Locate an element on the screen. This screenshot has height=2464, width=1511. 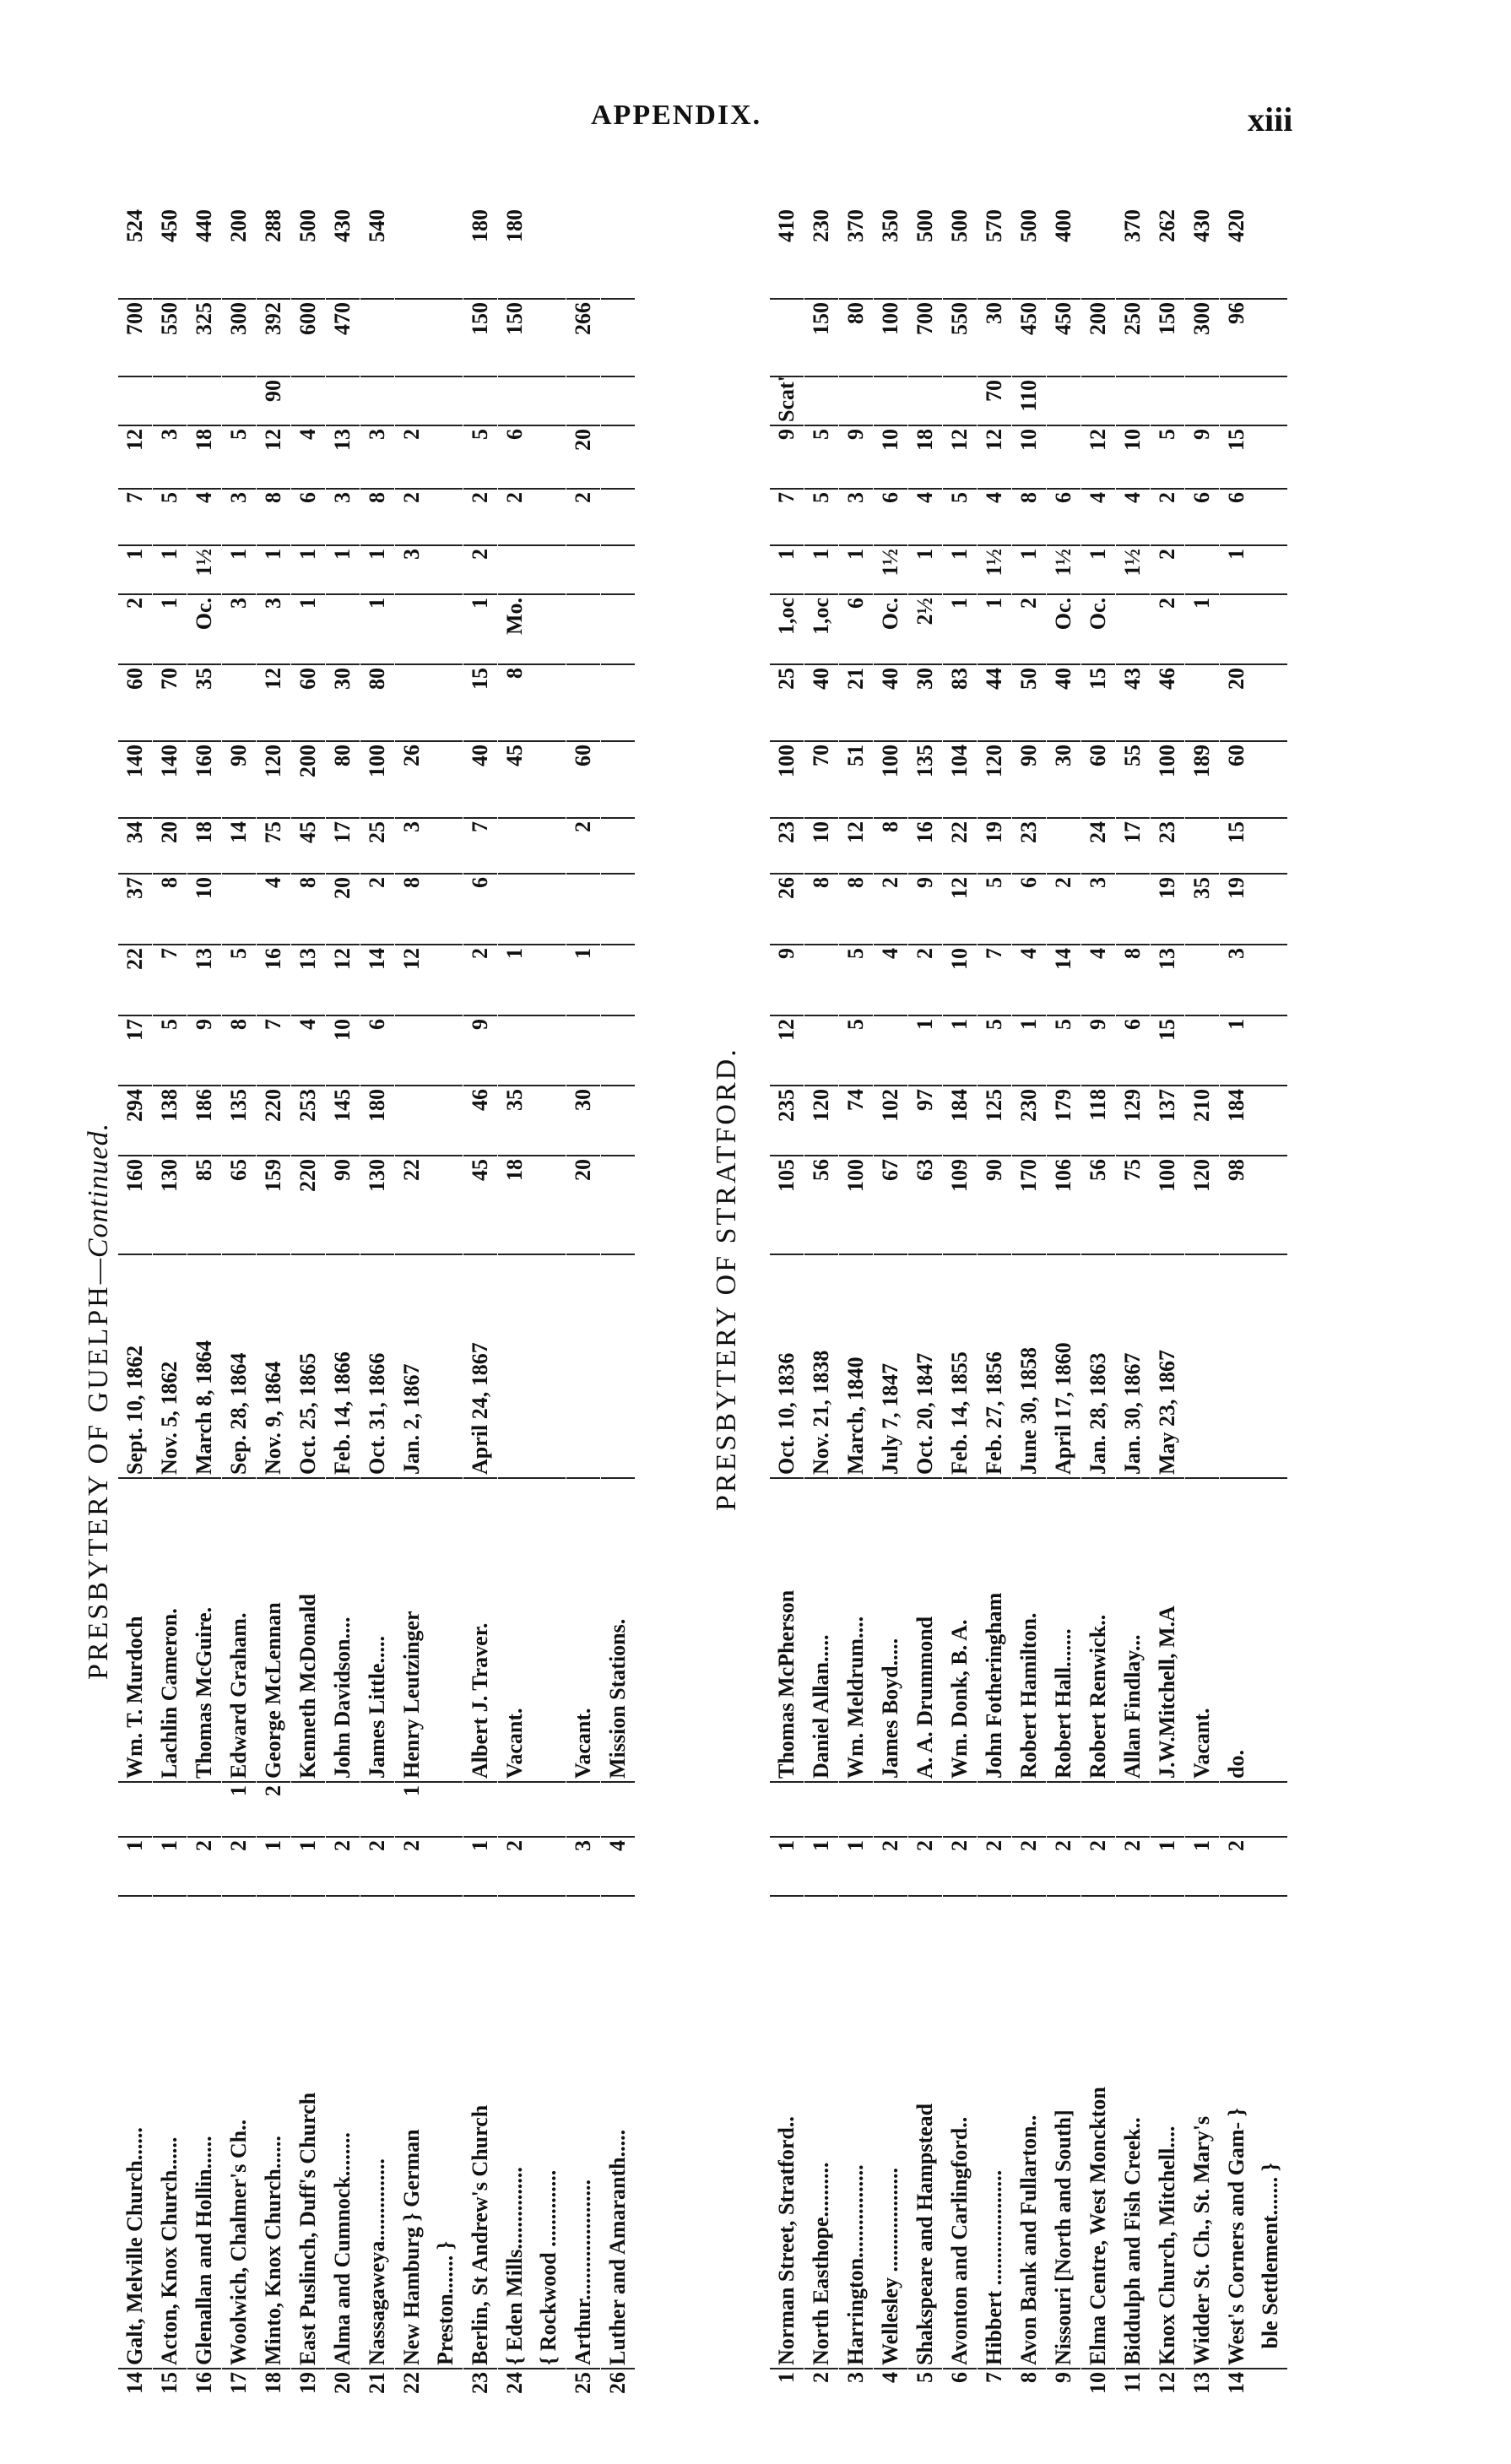
stat-col-12-cell: 4 is located at coordinates (308, 456).